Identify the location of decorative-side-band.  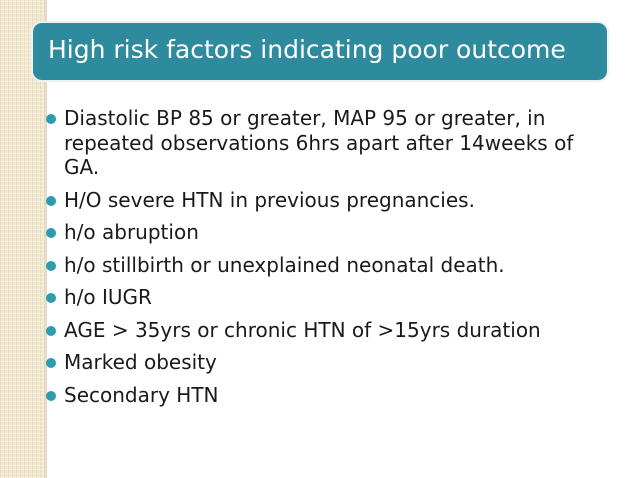
(22, 239).